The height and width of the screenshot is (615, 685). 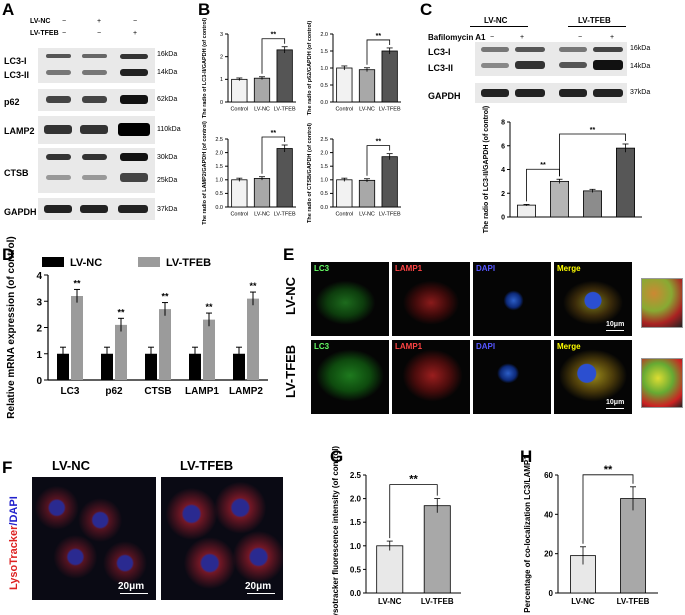 What do you see at coordinates (457, 37) in the screenshot?
I see `c-treatment-label: Bafilomycin A1` at bounding box center [457, 37].